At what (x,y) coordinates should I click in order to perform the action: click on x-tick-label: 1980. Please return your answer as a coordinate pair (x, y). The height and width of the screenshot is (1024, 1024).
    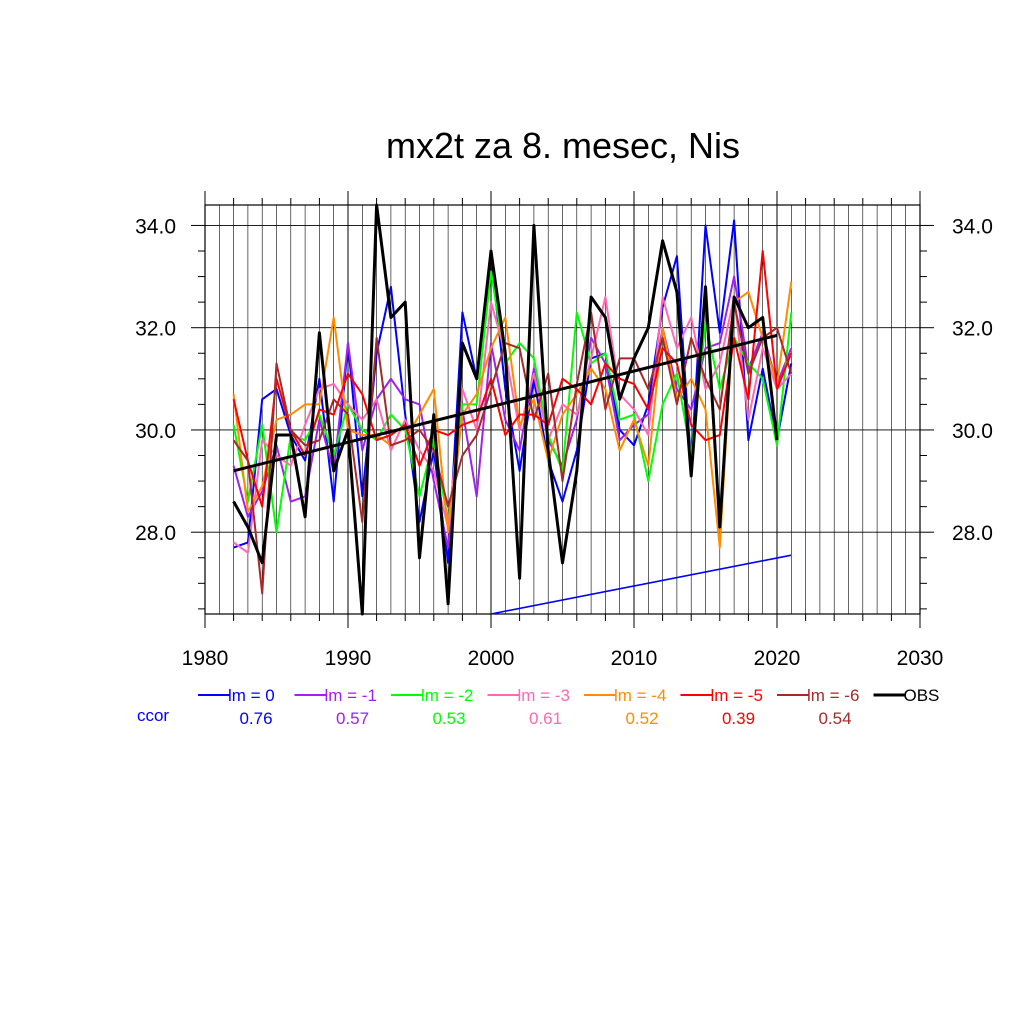
    Looking at the image, I should click on (205, 658).